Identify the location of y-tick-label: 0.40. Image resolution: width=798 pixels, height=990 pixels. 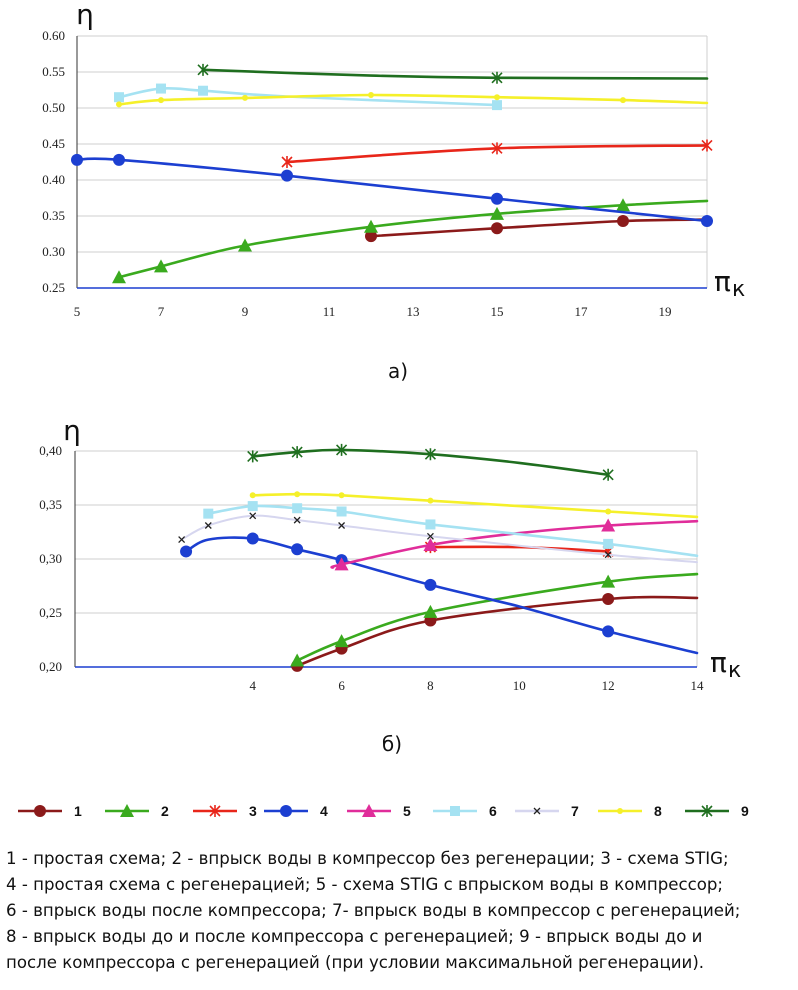
(53, 179).